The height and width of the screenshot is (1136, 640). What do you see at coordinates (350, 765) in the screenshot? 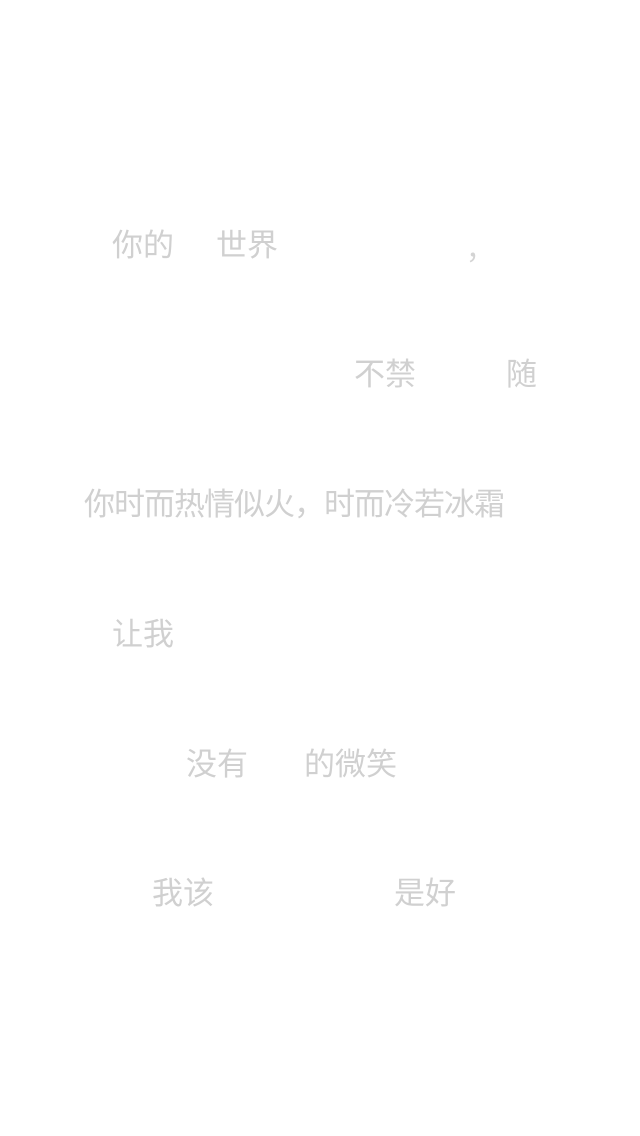
I see `poem-line-5-fragment-2: 的微笑` at bounding box center [350, 765].